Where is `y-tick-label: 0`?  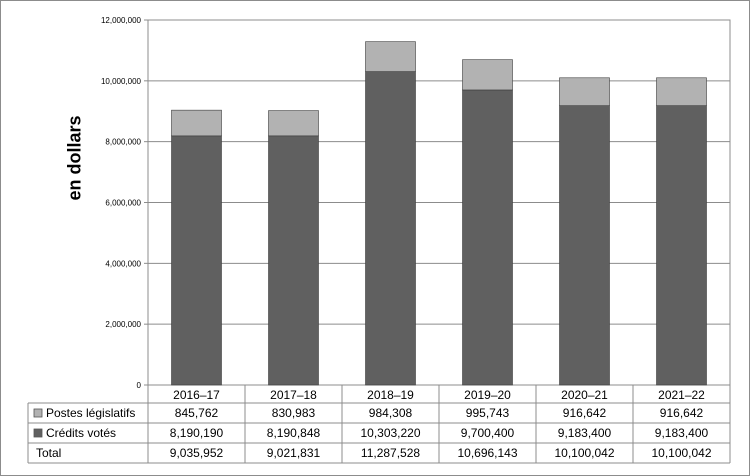
y-tick-label: 0 is located at coordinates (139, 385).